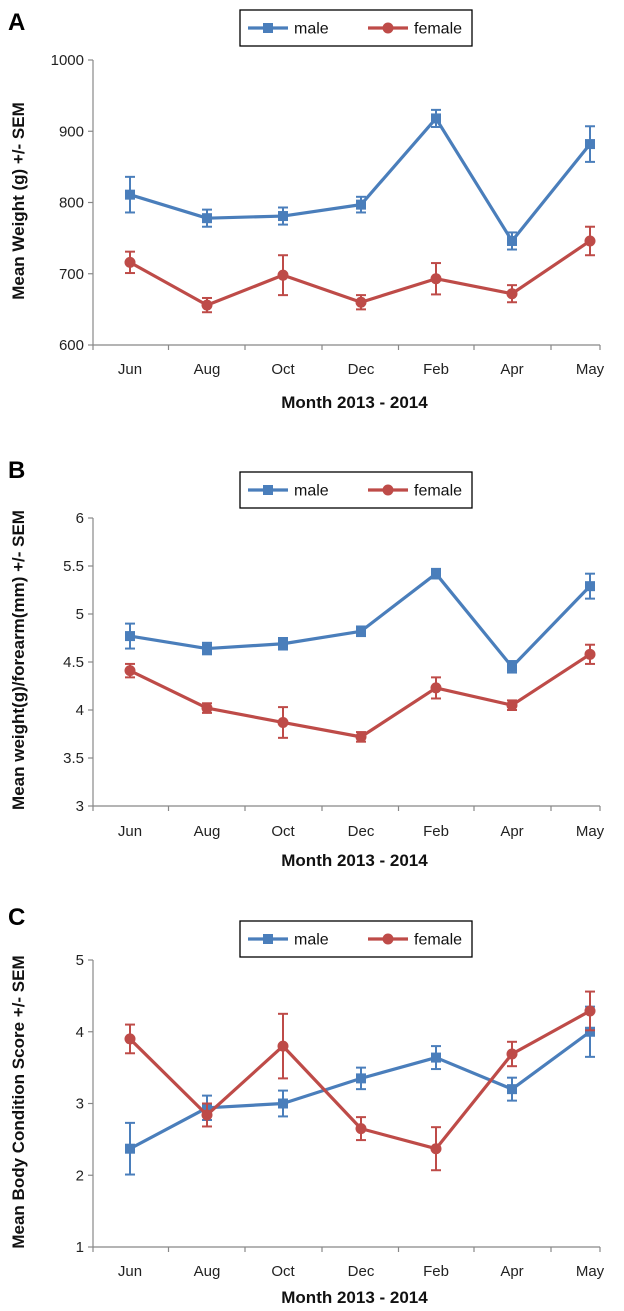  I want to click on y-tick-label: 6, so click(80, 518).